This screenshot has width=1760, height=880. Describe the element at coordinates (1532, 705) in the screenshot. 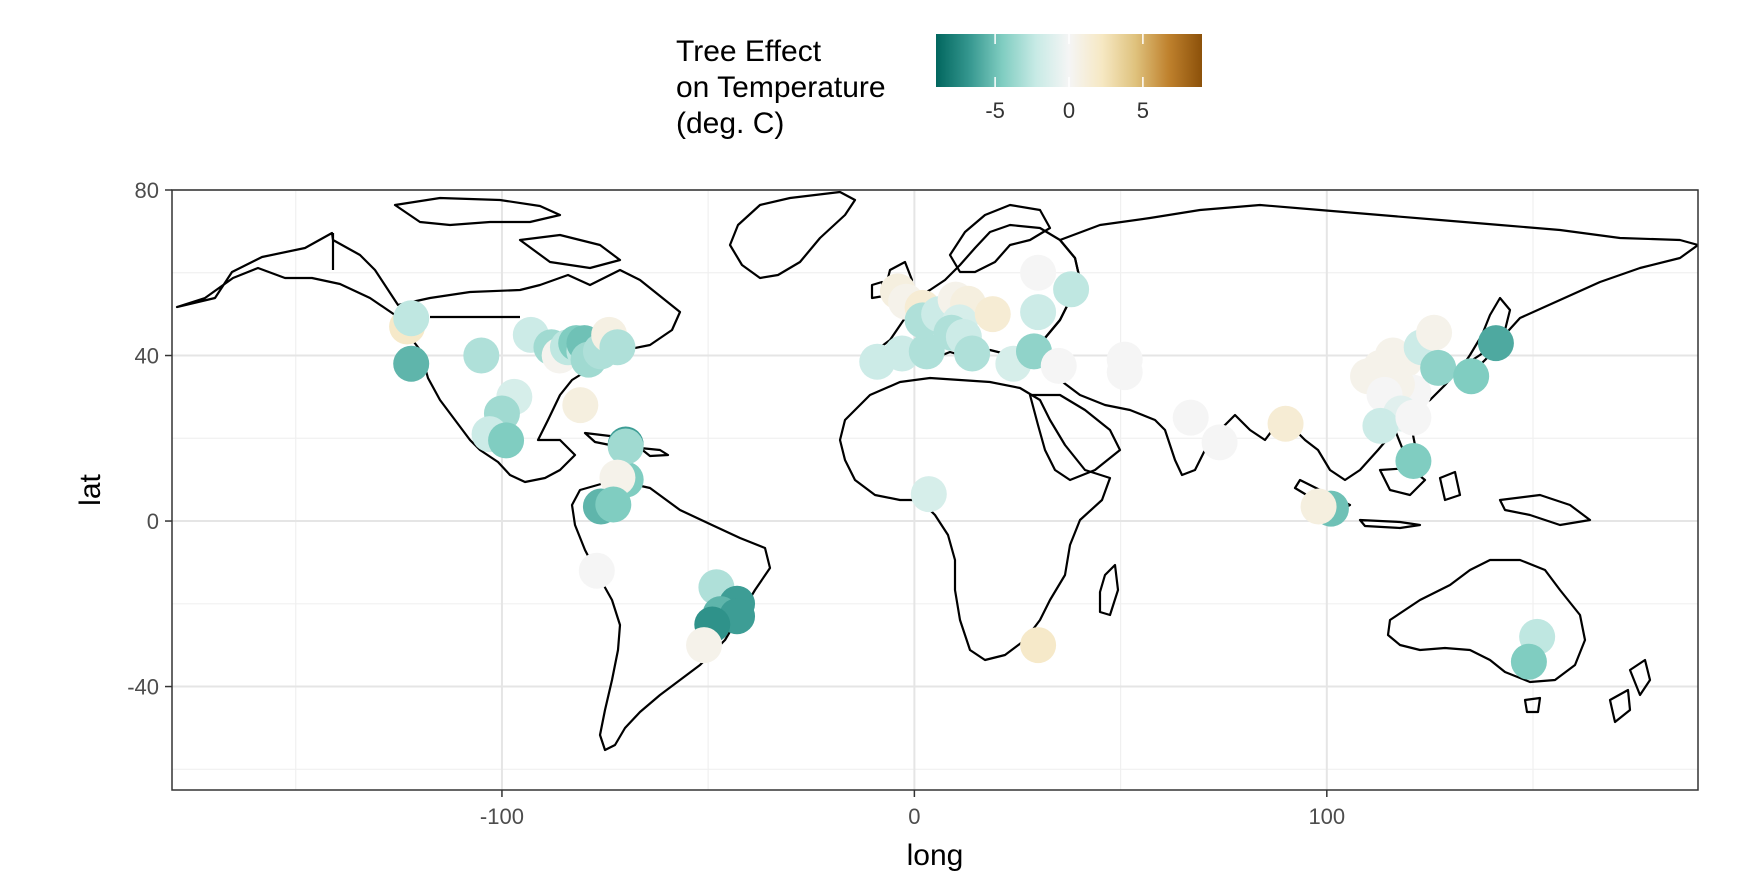

I see `tasmania-outline` at that location.